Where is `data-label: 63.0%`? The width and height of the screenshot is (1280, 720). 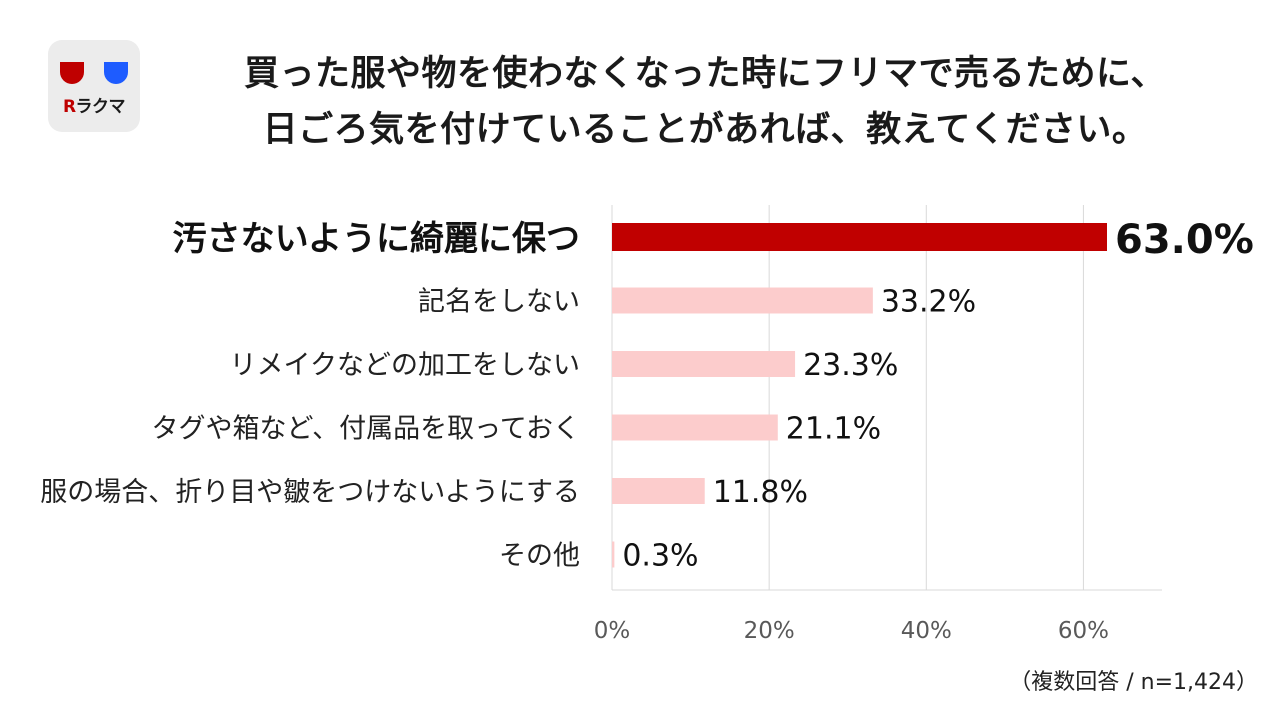 data-label: 63.0% is located at coordinates (1184, 240).